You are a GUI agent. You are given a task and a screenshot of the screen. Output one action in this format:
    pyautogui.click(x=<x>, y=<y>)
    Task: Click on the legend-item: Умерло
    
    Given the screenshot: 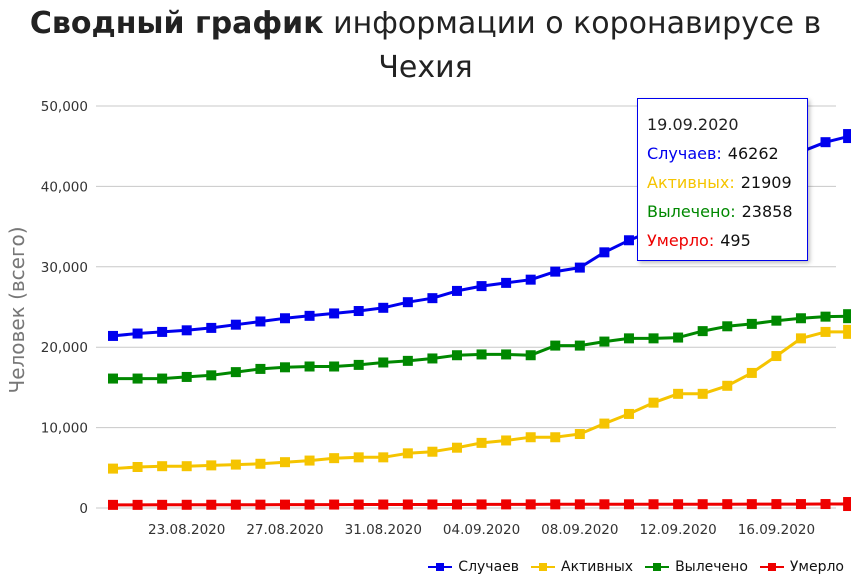 What is the action you would take?
    pyautogui.click(x=801, y=567)
    